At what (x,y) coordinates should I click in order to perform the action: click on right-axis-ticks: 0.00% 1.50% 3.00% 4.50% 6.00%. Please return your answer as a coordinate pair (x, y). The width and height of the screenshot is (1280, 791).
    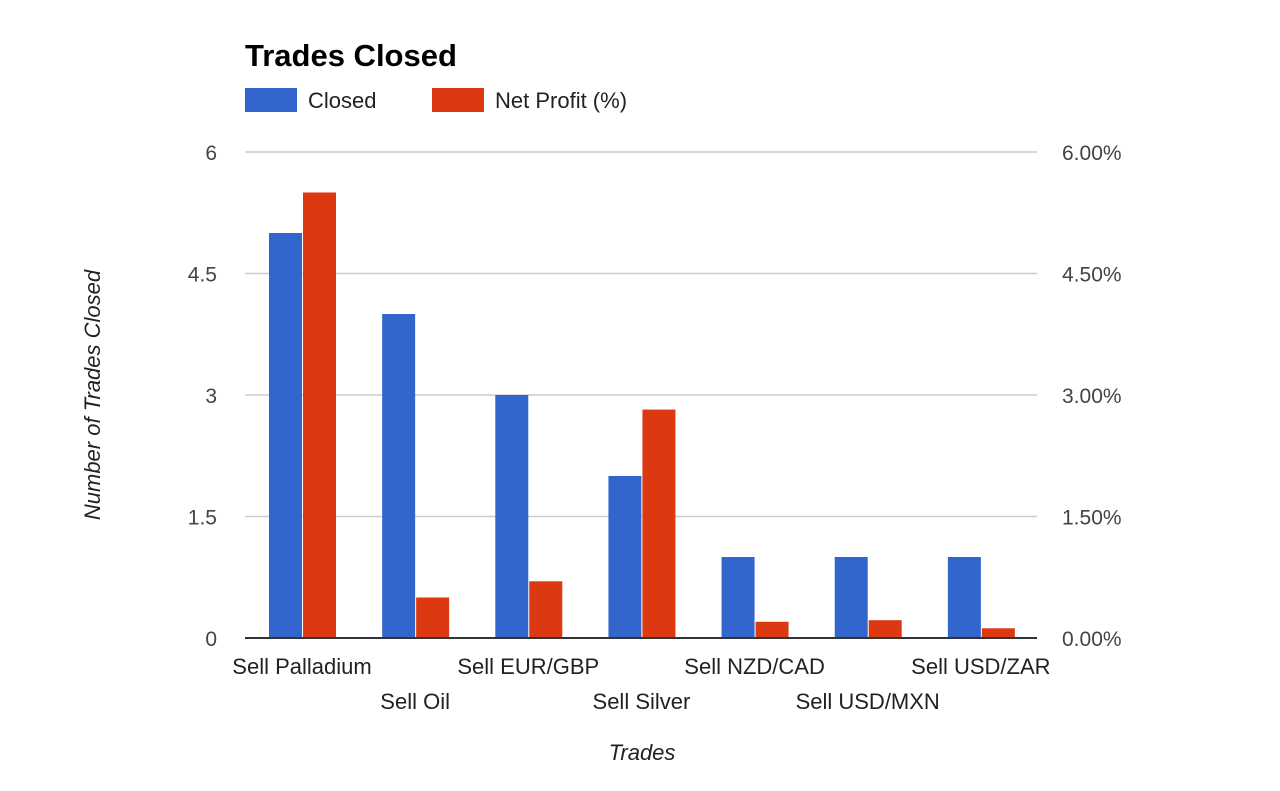
    Looking at the image, I should click on (1092, 396).